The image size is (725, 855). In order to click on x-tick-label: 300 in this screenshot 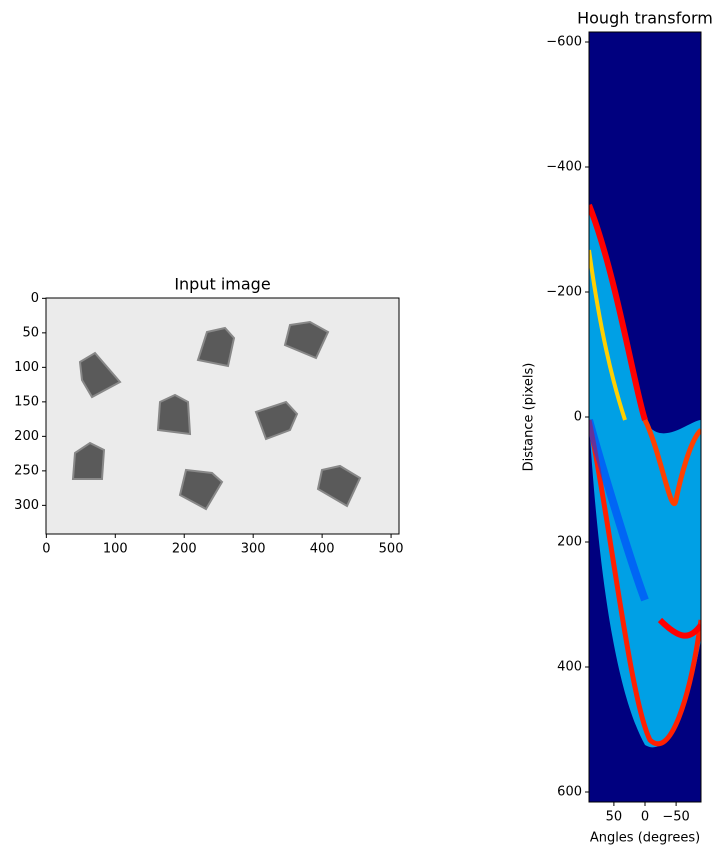, I will do `click(253, 549)`.